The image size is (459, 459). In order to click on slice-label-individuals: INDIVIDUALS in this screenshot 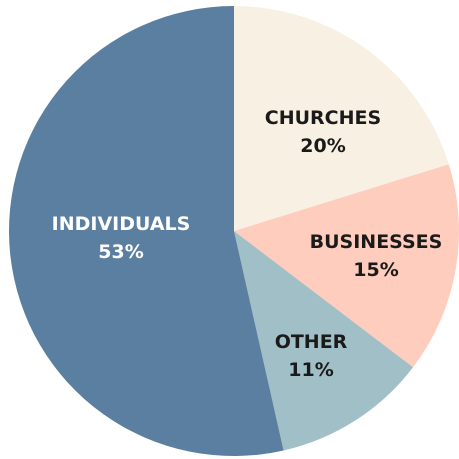, I will do `click(121, 224)`.